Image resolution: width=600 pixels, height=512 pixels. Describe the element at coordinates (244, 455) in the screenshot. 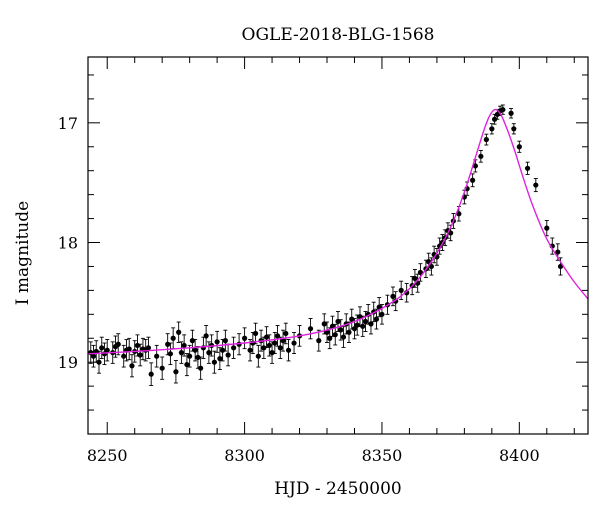

I see `x-tick-label: 8300` at that location.